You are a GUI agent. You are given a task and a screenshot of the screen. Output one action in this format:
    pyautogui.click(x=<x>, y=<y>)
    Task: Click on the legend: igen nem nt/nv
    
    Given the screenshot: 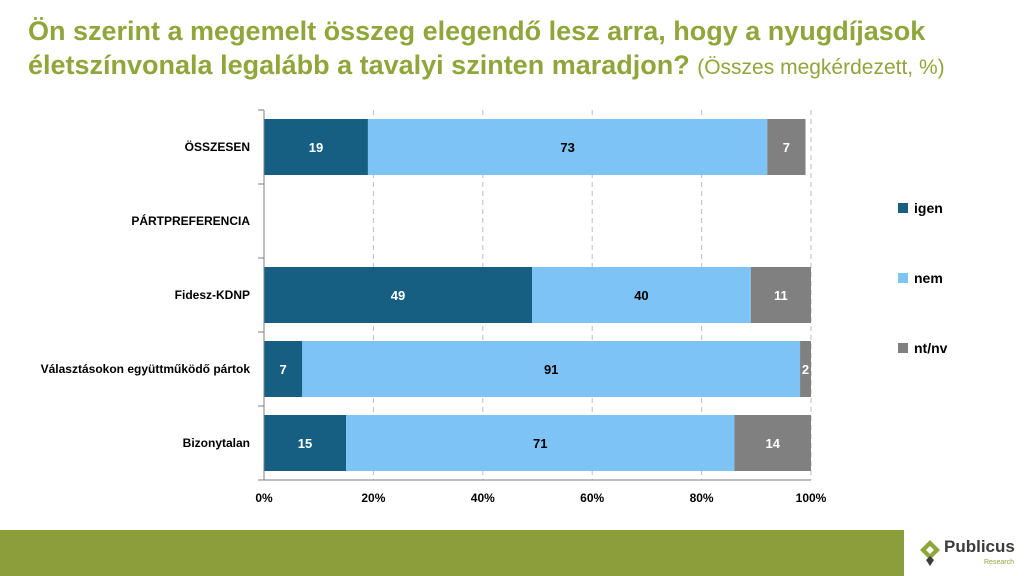 What is the action you would take?
    pyautogui.click(x=923, y=278)
    